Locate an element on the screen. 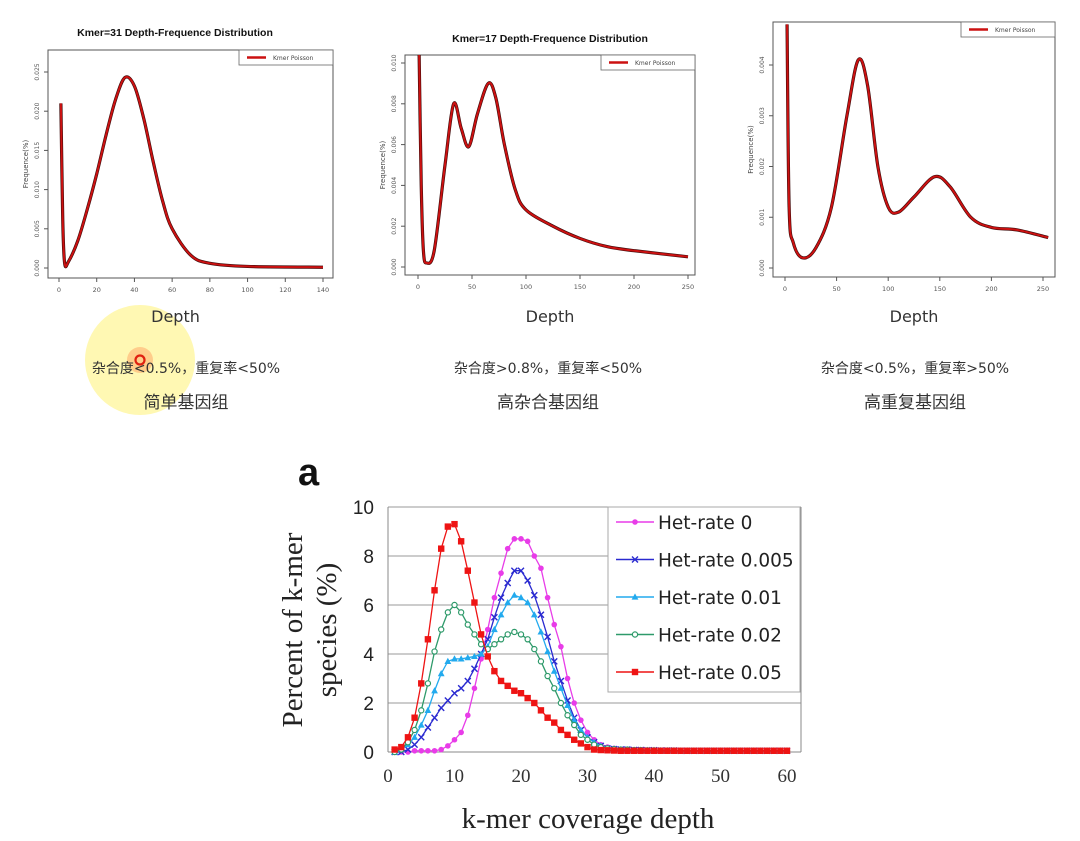  y-tick-label: 0.001 is located at coordinates (762, 216).